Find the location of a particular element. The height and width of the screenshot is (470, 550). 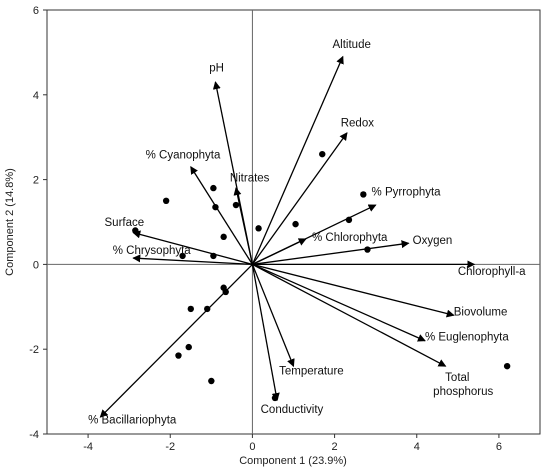

loading-label-surface: Surface is located at coordinates (125, 223).